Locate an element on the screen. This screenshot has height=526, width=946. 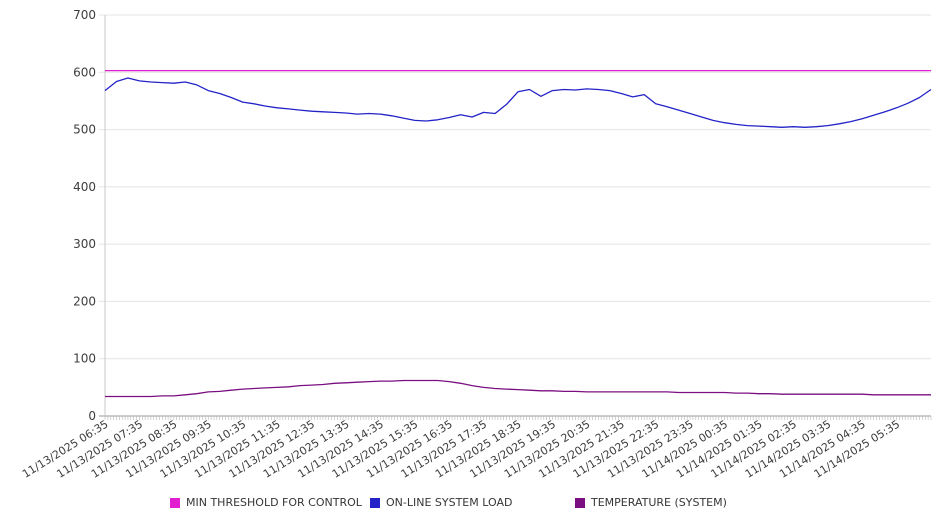
legend-swatch-temperature-icon is located at coordinates (580, 502).